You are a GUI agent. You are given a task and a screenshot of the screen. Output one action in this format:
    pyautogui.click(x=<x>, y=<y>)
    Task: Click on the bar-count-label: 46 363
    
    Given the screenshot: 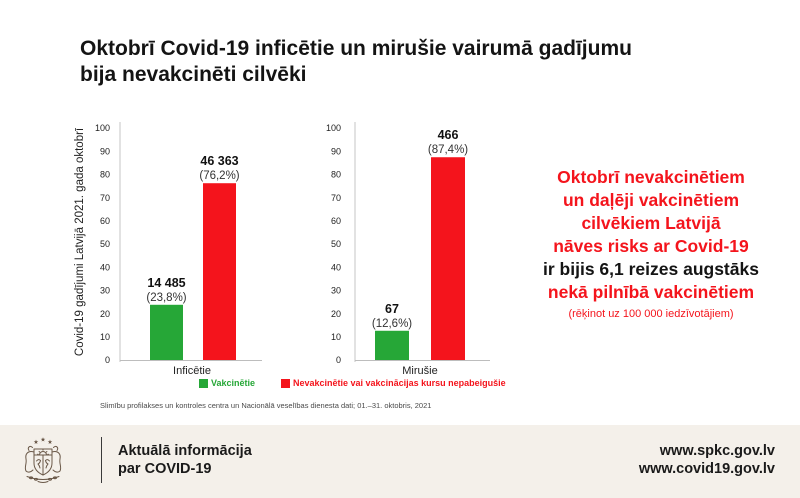 What is the action you would take?
    pyautogui.click(x=219, y=161)
    